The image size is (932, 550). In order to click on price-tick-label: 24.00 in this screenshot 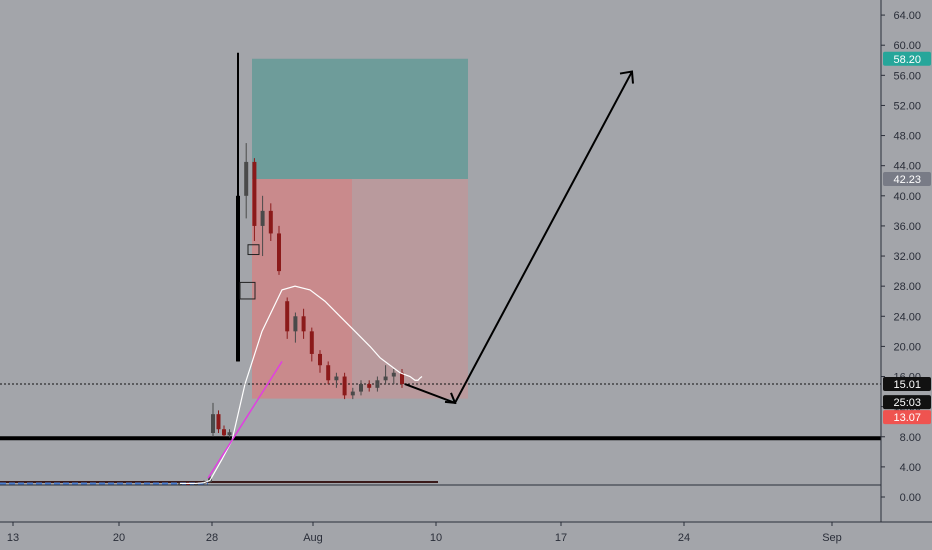, I will do `click(907, 317)`.